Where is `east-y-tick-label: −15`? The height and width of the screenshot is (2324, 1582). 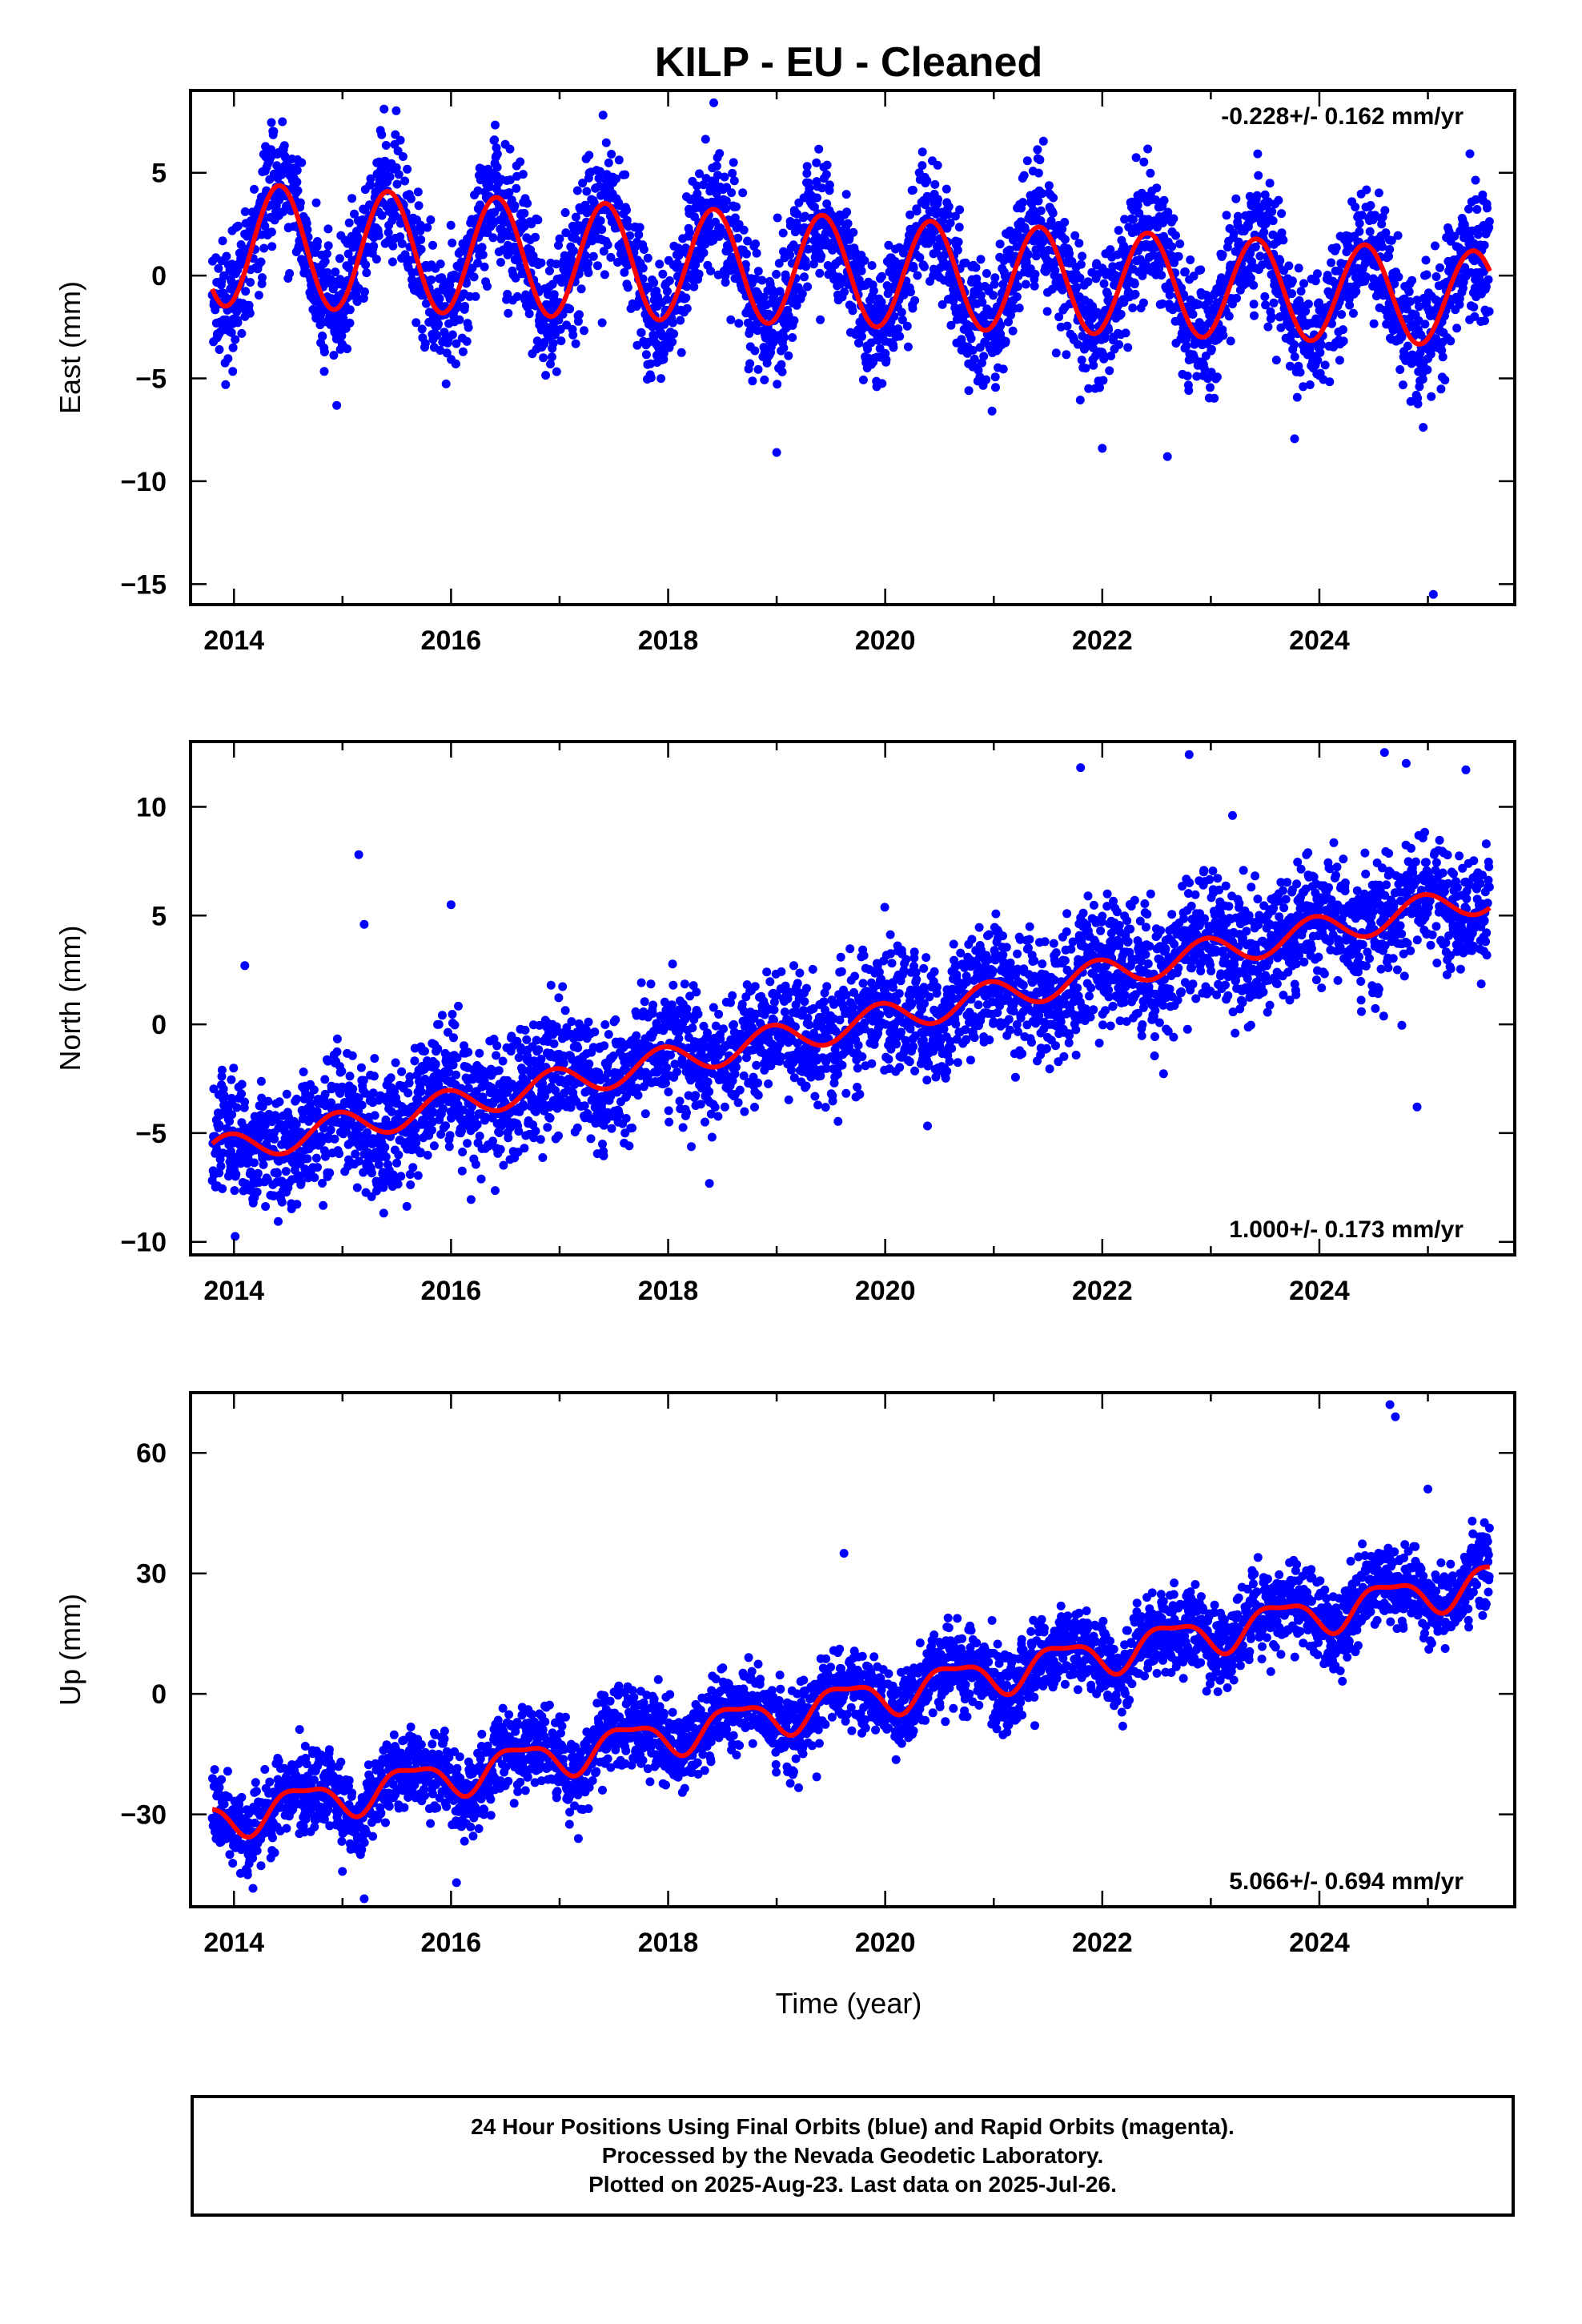
east-y-tick-label: −15 is located at coordinates (144, 584).